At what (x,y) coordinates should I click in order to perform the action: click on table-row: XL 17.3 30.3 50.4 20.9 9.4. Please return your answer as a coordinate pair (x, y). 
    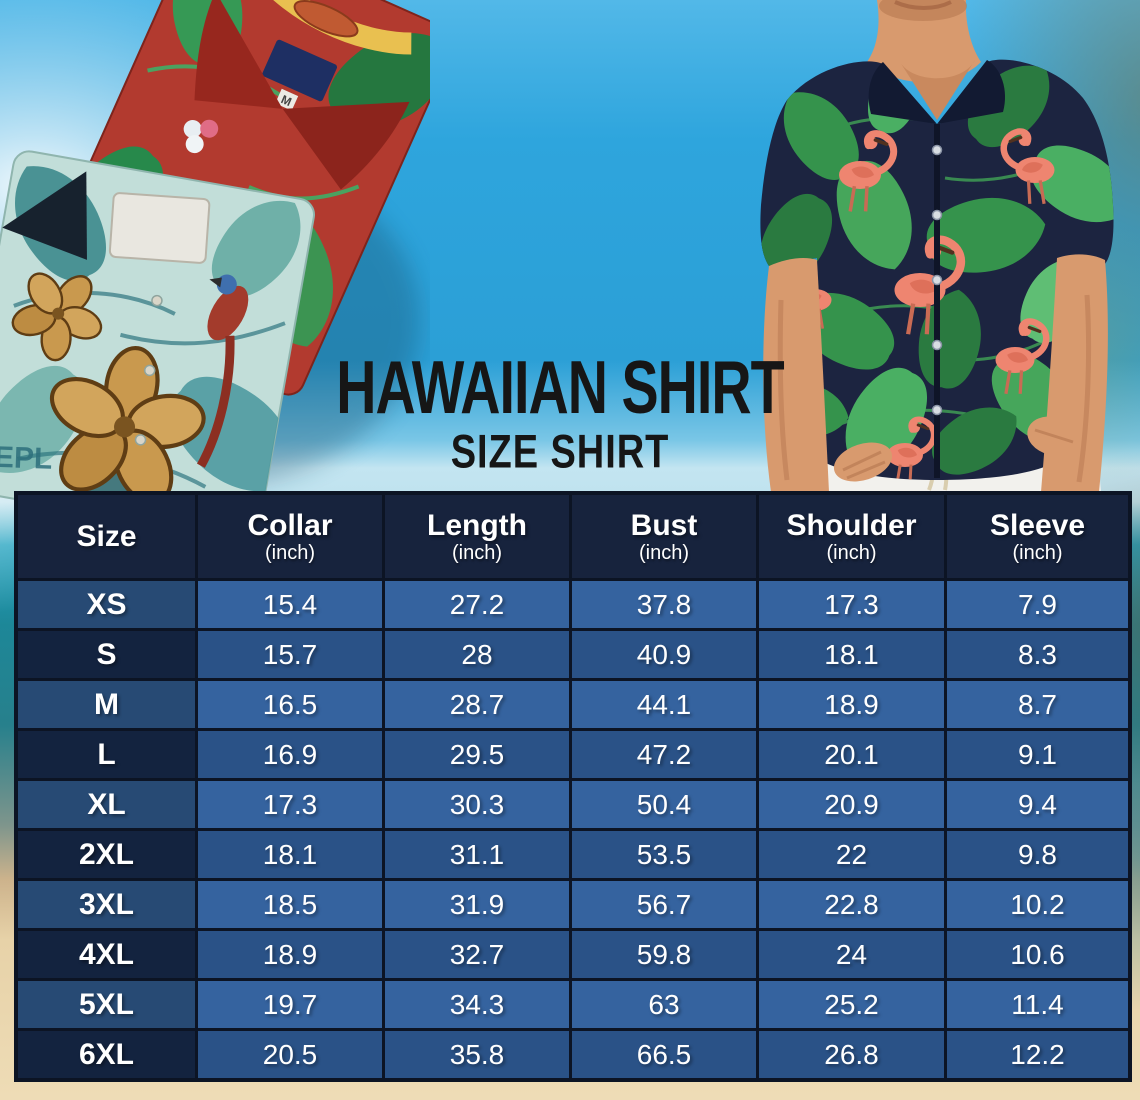
    Looking at the image, I should click on (573, 804).